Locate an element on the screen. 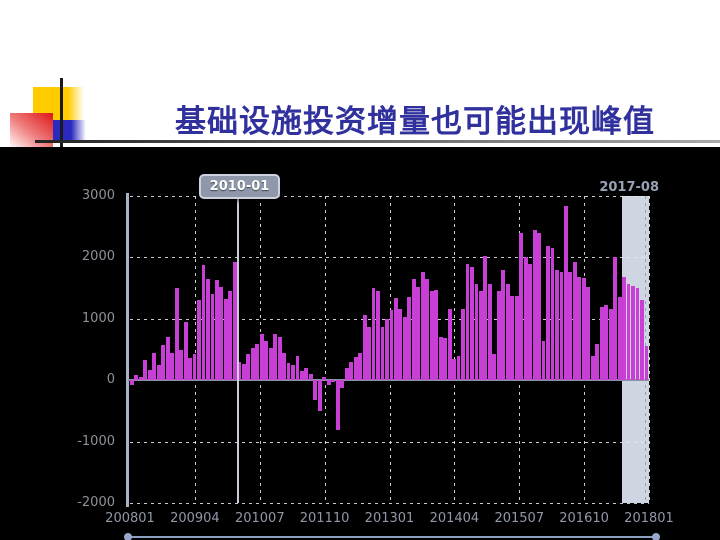 The width and height of the screenshot is (720, 540). timeline-scrollbar is located at coordinates (392, 537).